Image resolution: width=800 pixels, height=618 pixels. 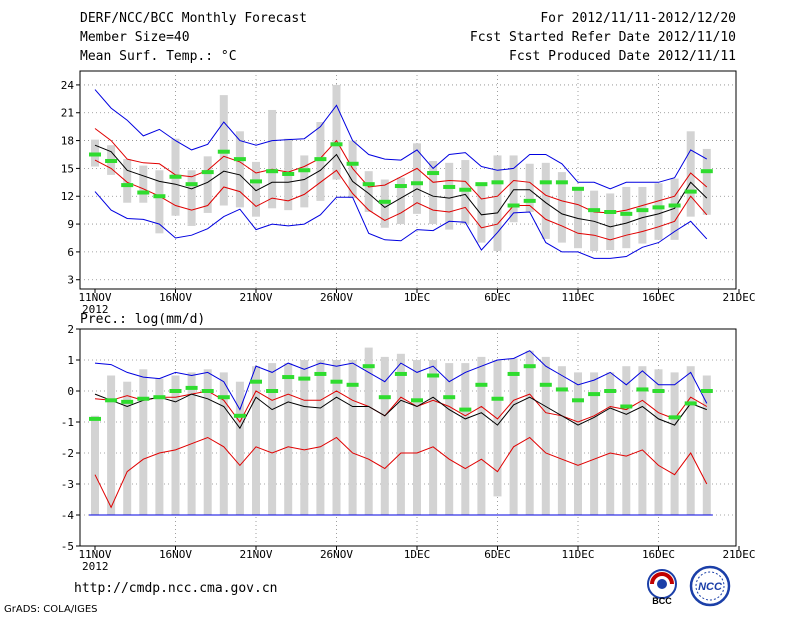 I want to click on variable-label: Mean Surf. Temp.: °C, so click(x=158, y=56).